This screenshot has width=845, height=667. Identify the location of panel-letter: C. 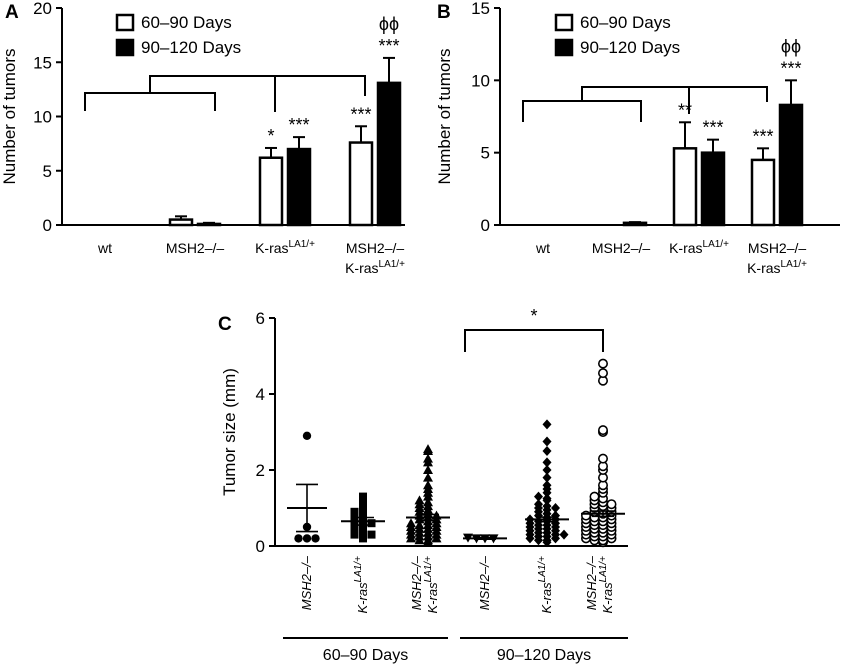
(225, 324).